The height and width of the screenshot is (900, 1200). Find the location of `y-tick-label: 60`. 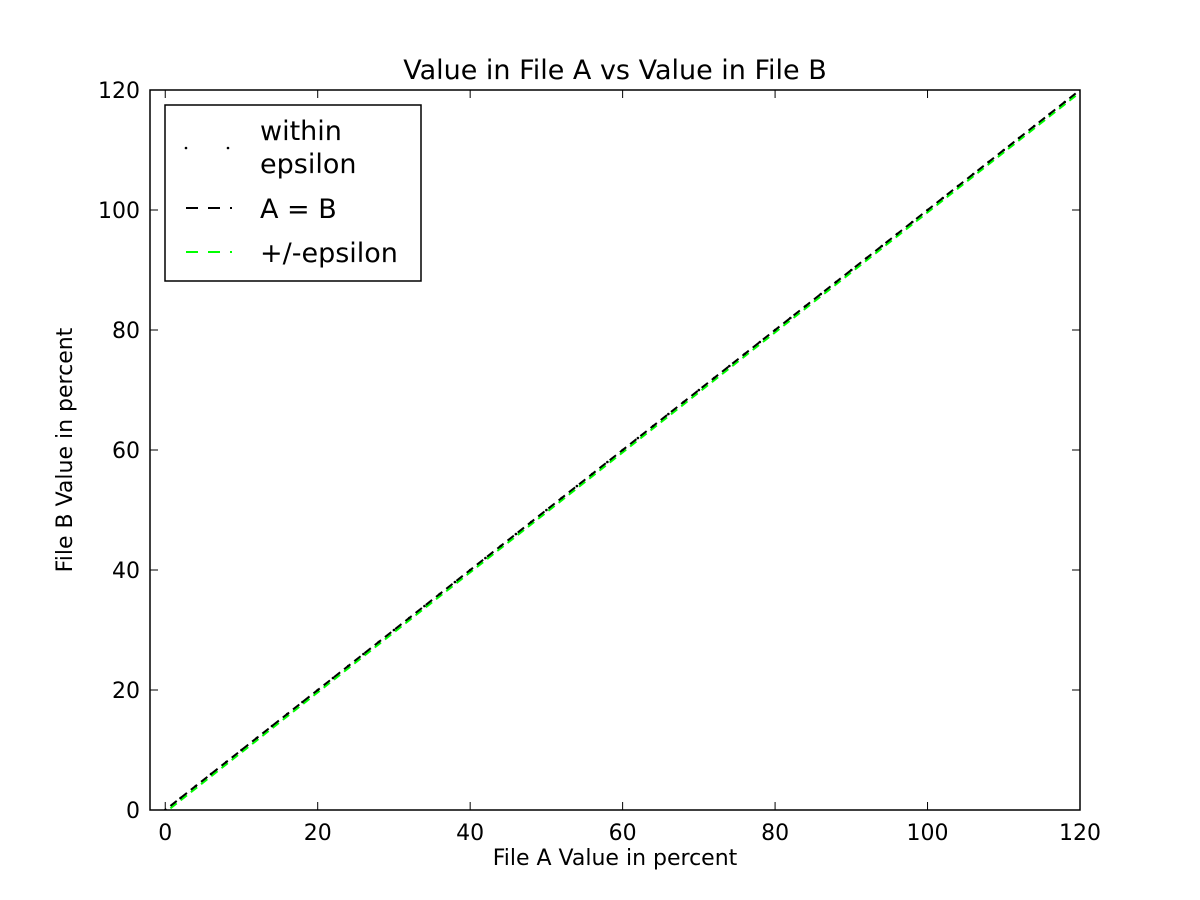

y-tick-label: 60 is located at coordinates (126, 451).